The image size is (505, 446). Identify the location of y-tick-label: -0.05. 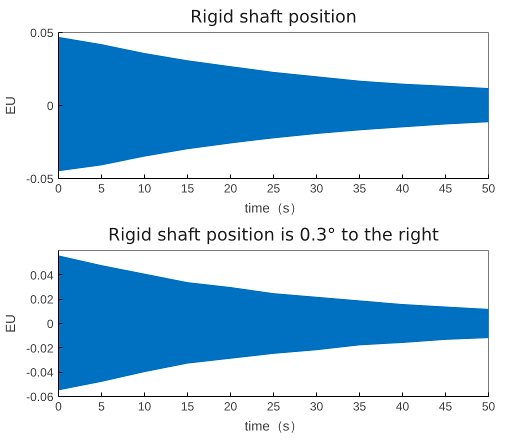
(40, 179).